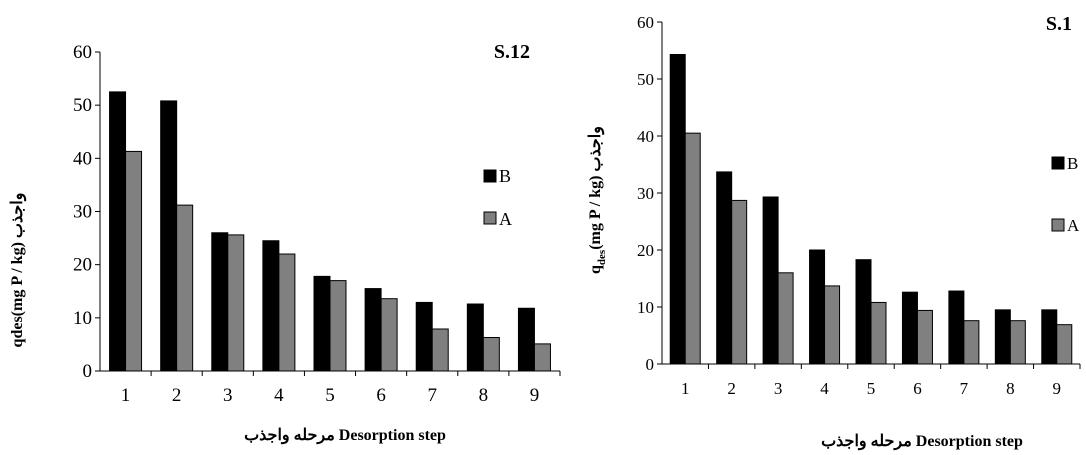  Describe the element at coordinates (602, 257) in the screenshot. I see `y-axis-title-sub: des` at that location.